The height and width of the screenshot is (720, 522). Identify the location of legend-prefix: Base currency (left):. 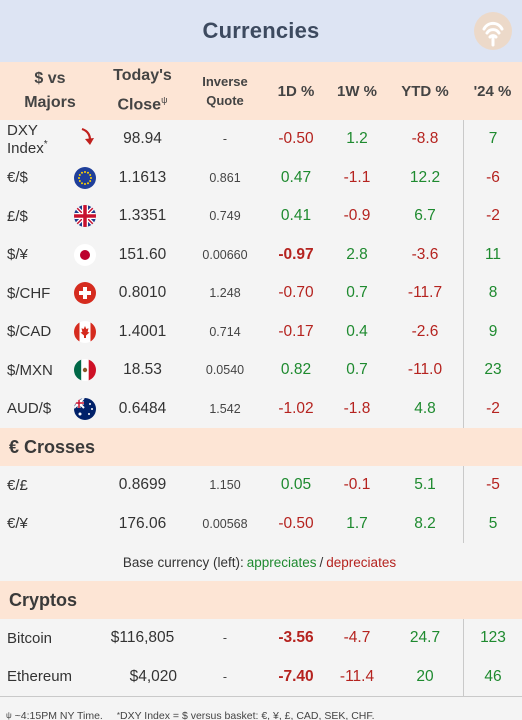
(183, 562).